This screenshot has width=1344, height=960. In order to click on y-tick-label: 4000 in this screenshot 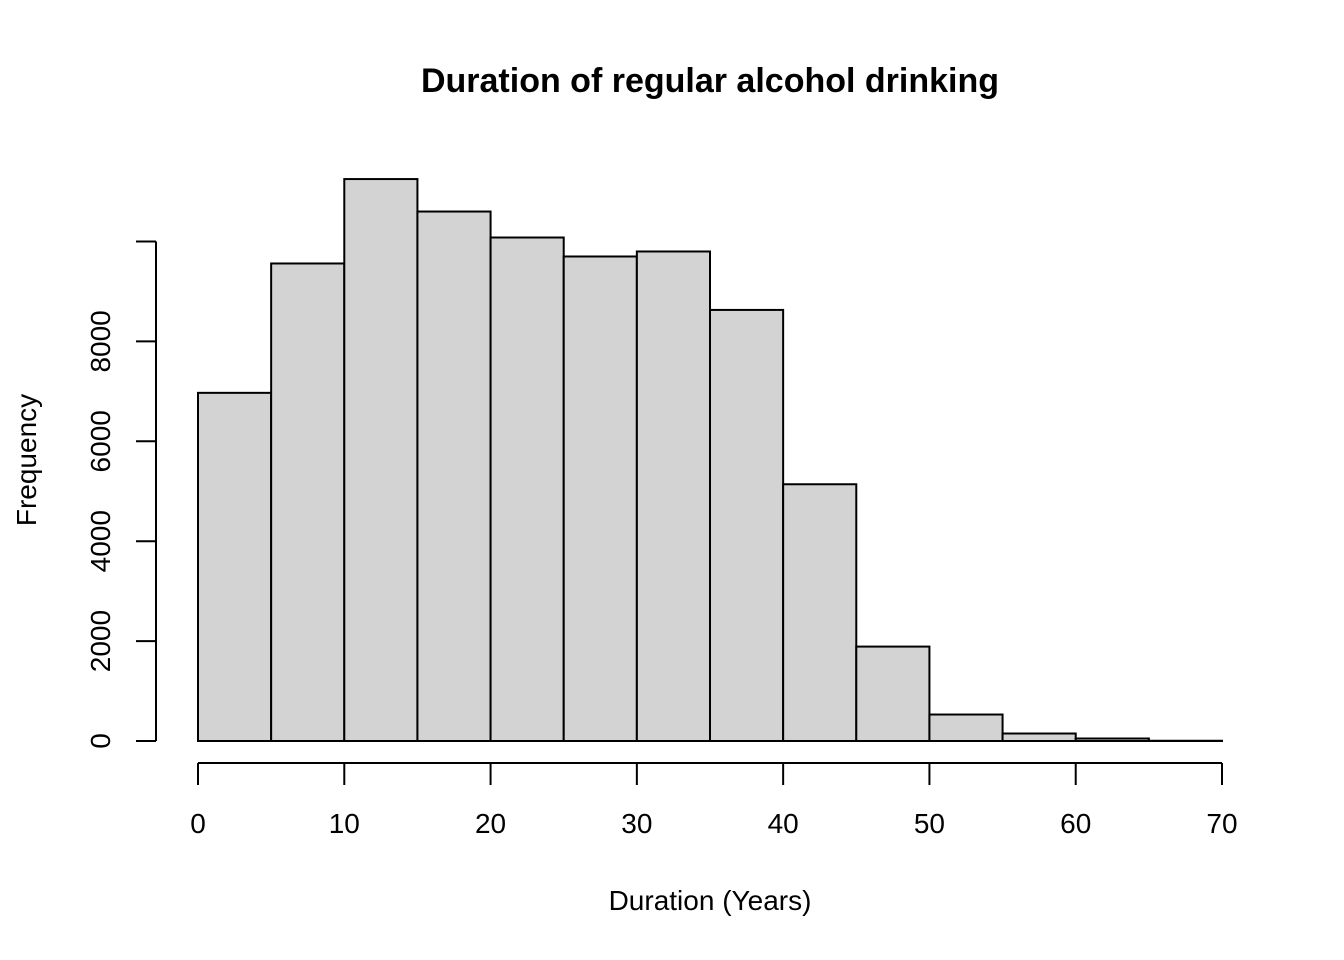, I will do `click(100, 541)`.